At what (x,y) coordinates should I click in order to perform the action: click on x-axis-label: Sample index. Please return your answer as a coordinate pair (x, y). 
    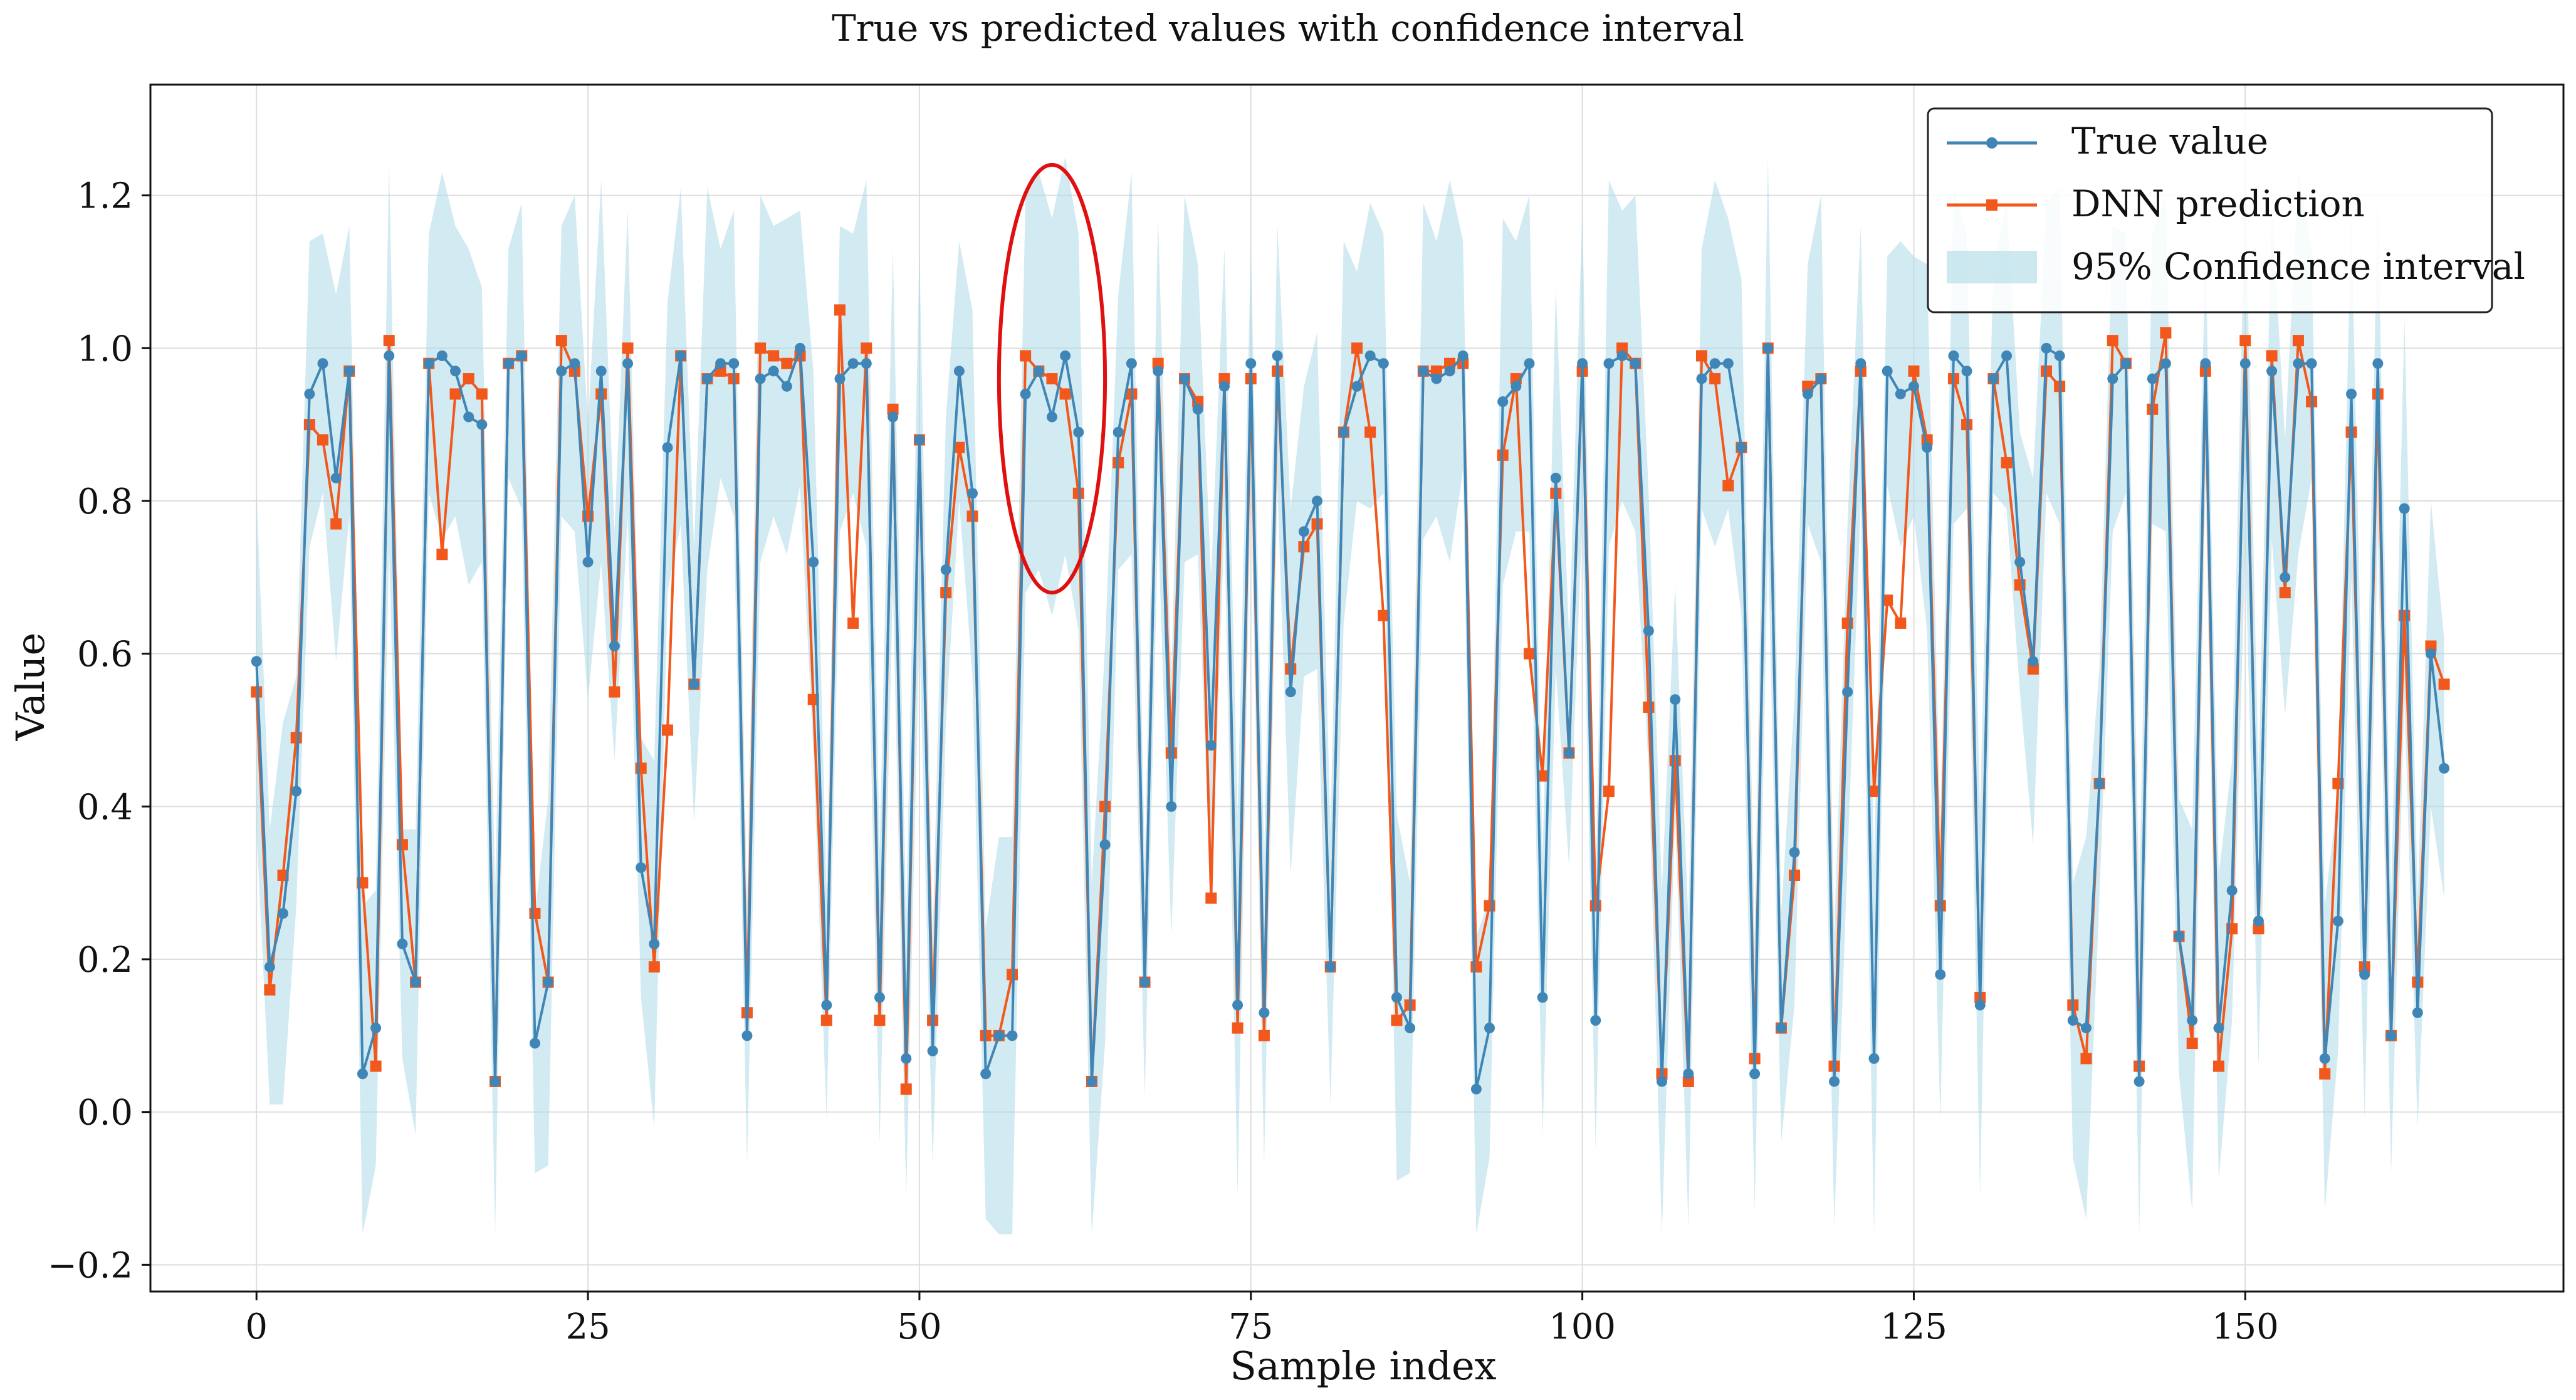
    Looking at the image, I should click on (1363, 1366).